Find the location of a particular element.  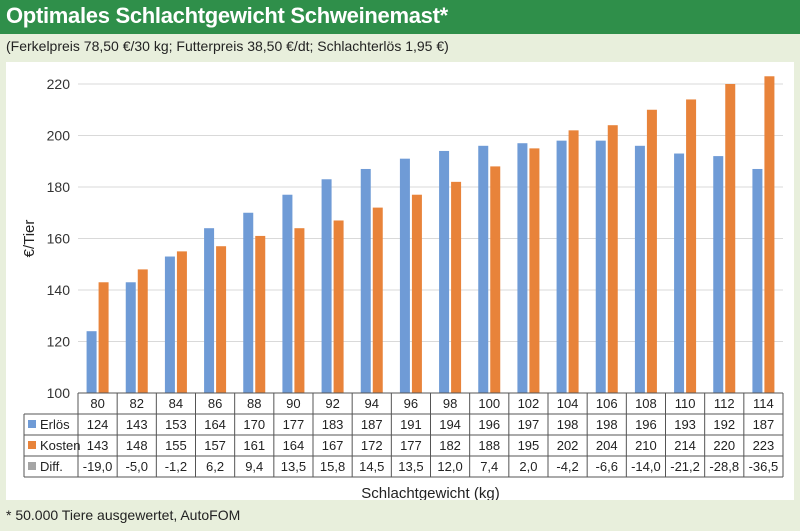

data-label: 220 is located at coordinates (724, 445).